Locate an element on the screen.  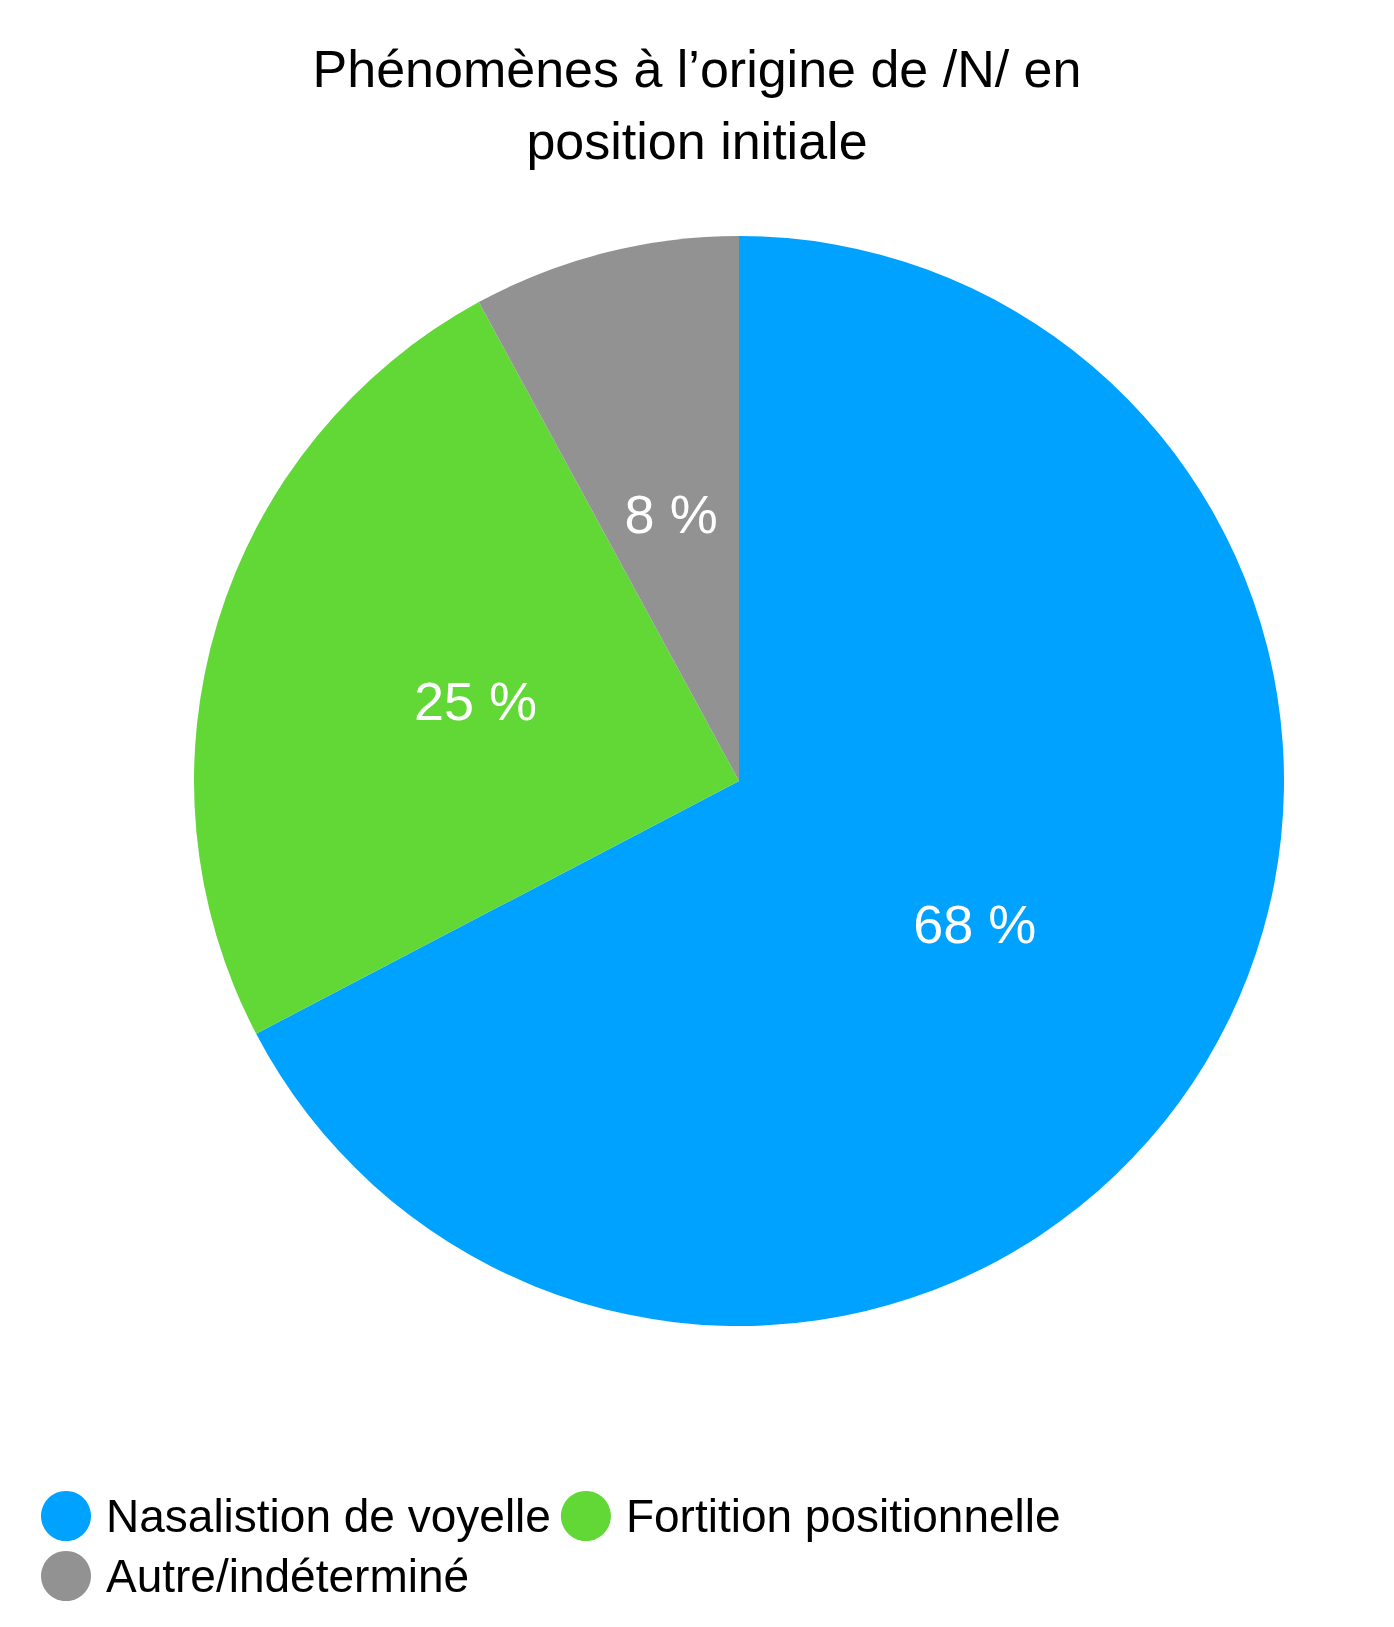
legend-label: Autre/indéterminé is located at coordinates (288, 1576).